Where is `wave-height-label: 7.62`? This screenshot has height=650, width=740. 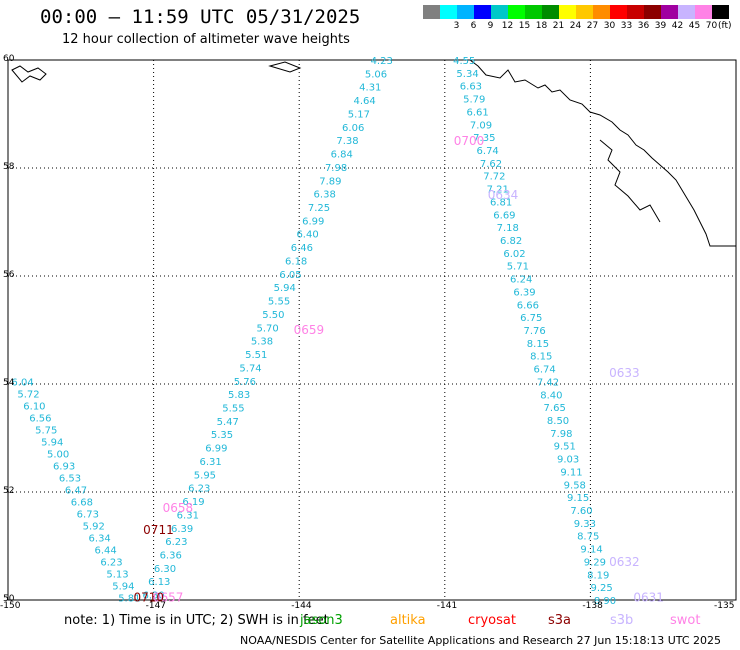 wave-height-label: 7.62 is located at coordinates (491, 164).